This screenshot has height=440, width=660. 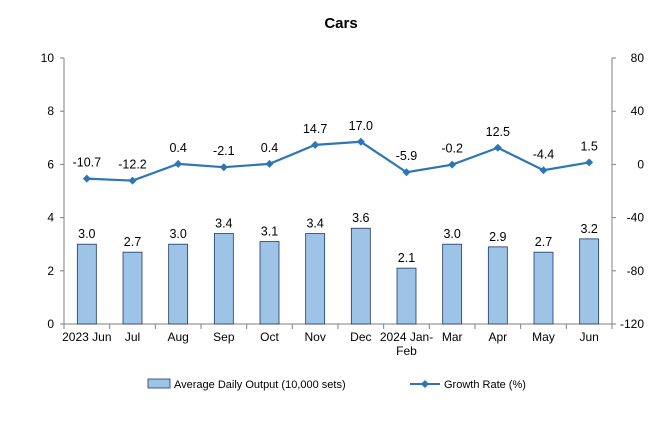 I want to click on x-tick-label: Nov, so click(x=314, y=337).